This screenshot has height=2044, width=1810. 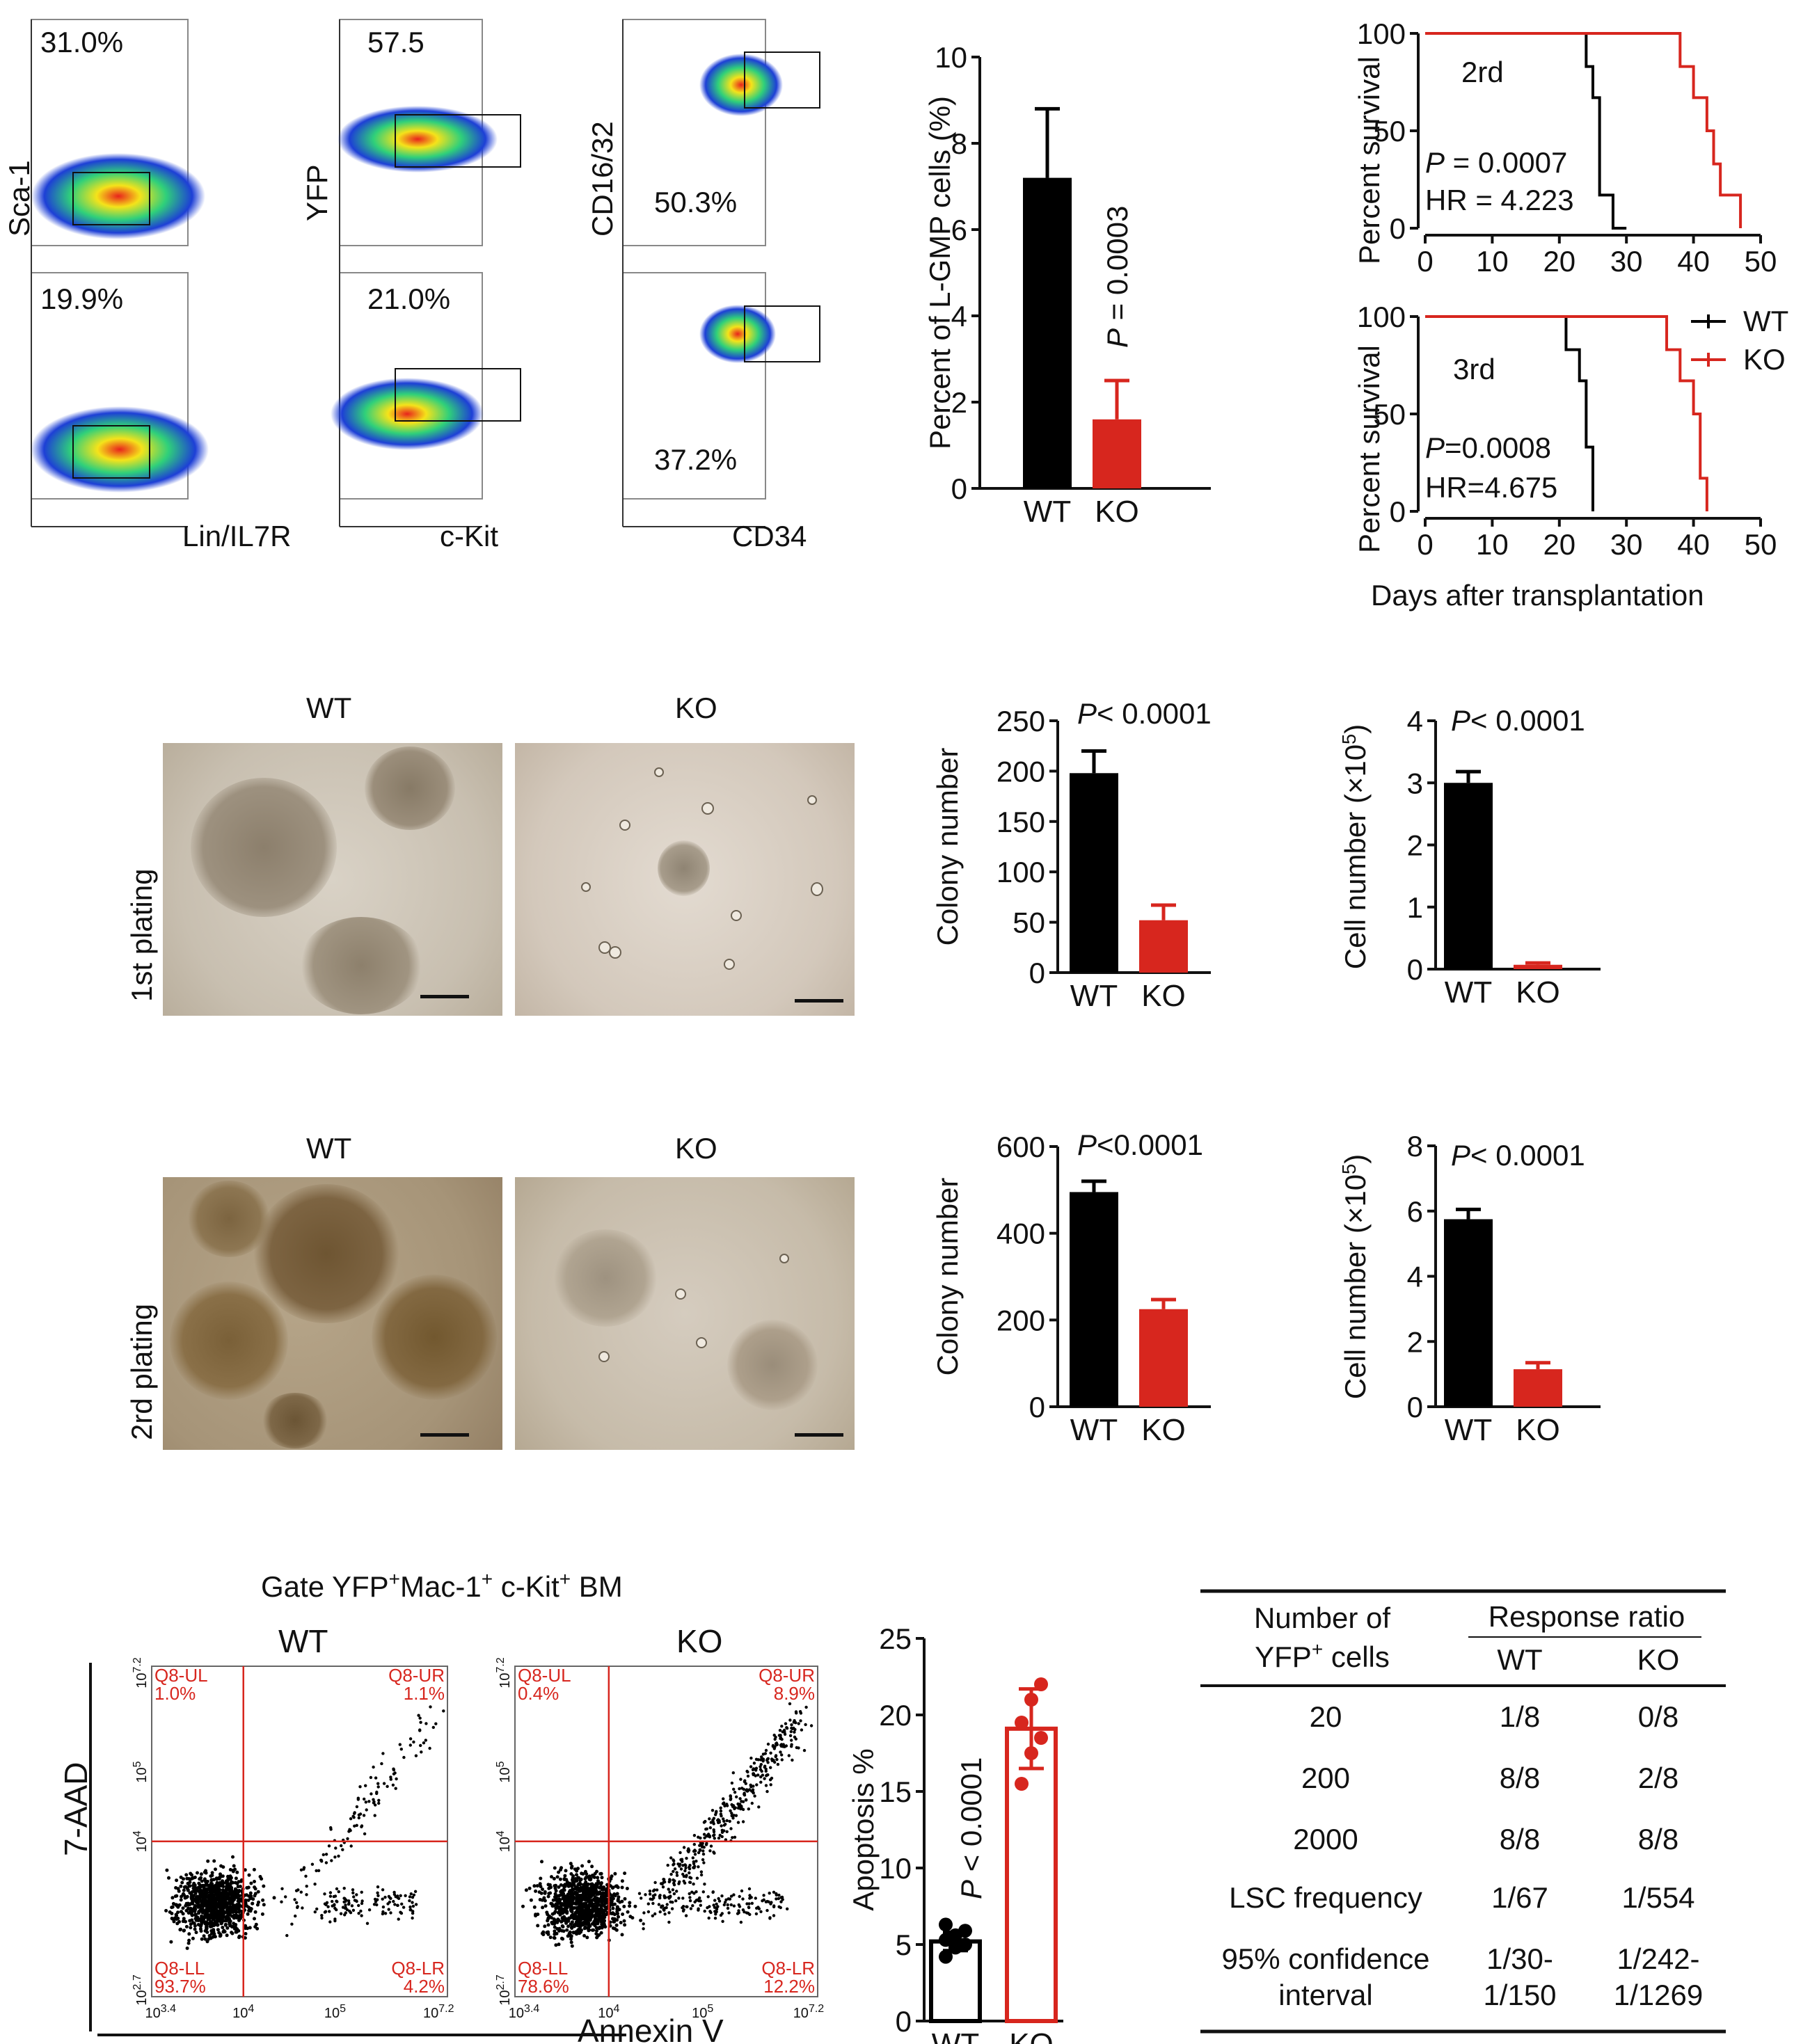 I want to click on p-value: P<0.0001, so click(x=1140, y=1144).